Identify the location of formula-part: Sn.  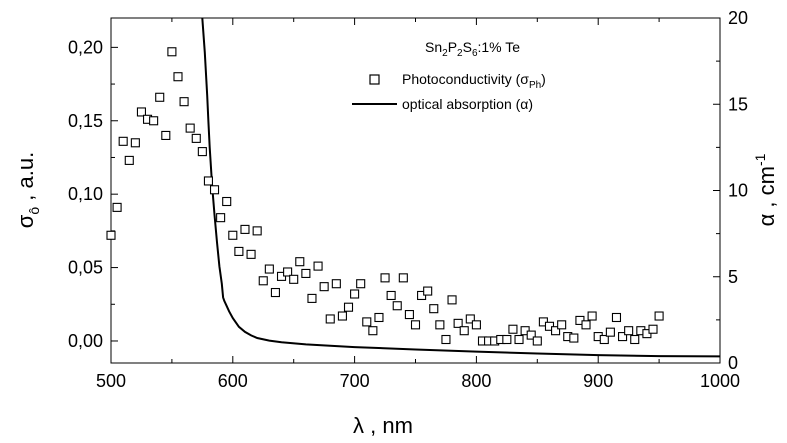
(433, 47).